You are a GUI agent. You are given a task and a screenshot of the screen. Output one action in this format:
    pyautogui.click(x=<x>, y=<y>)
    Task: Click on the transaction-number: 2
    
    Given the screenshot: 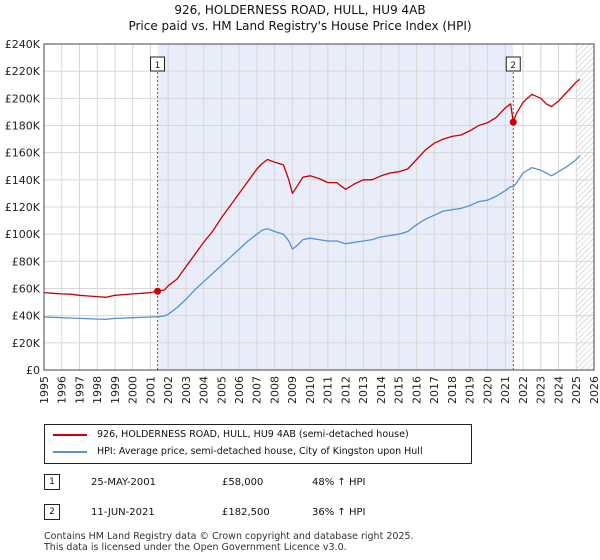 What is the action you would take?
    pyautogui.click(x=52, y=512)
    